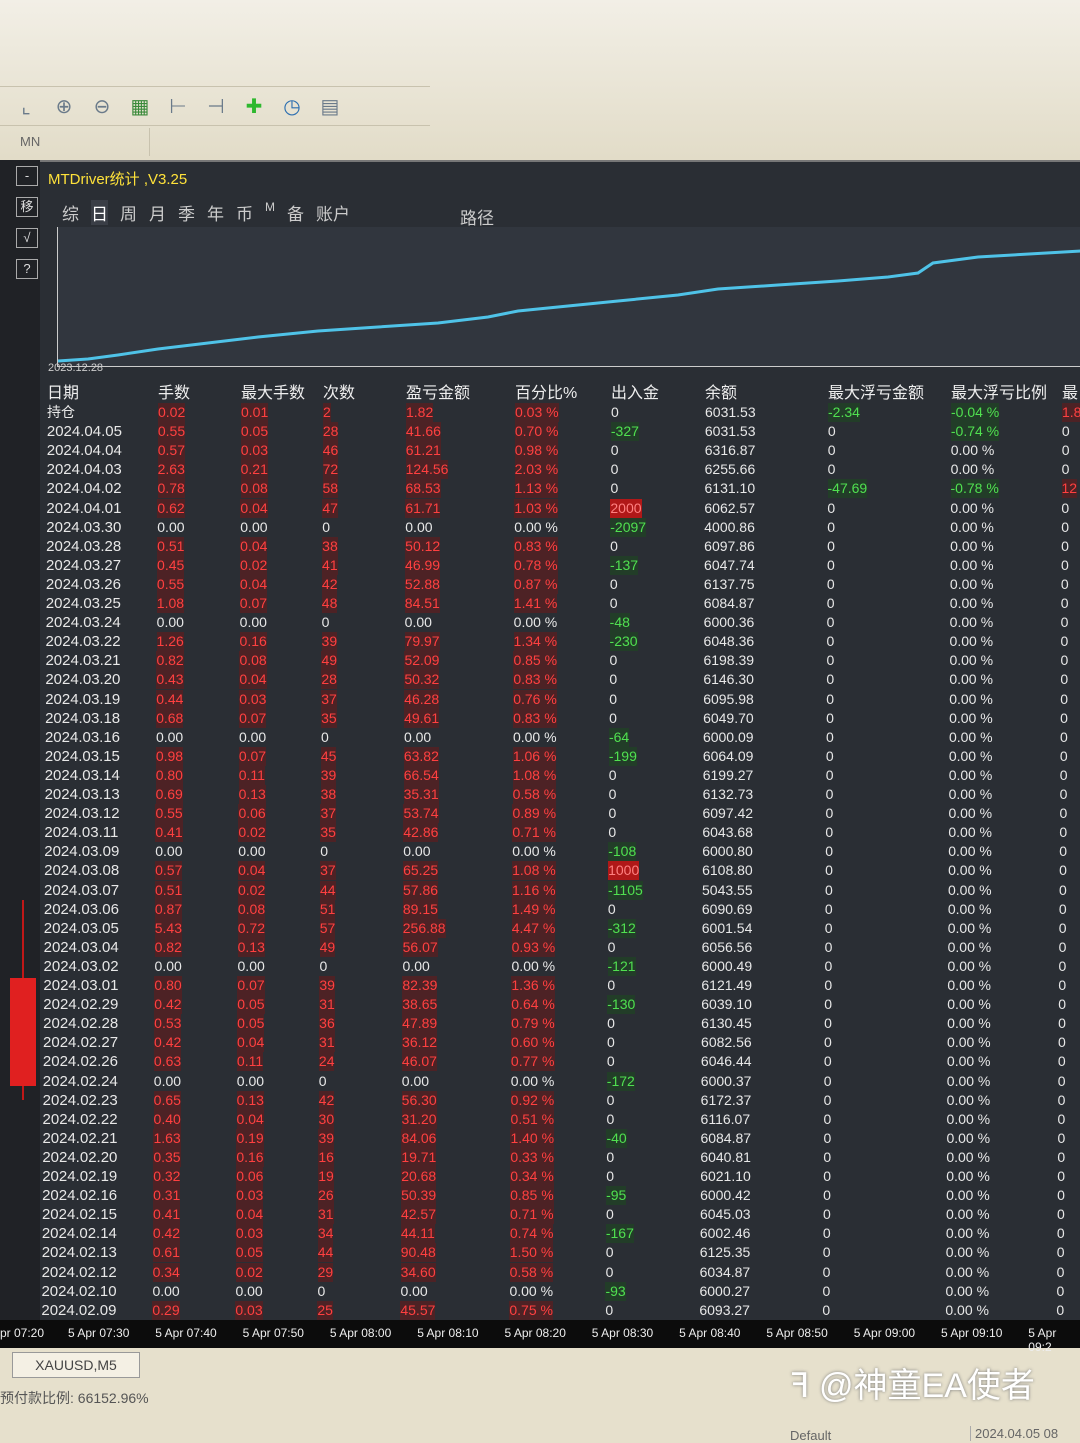  I want to click on tab-7: M, so click(270, 207).